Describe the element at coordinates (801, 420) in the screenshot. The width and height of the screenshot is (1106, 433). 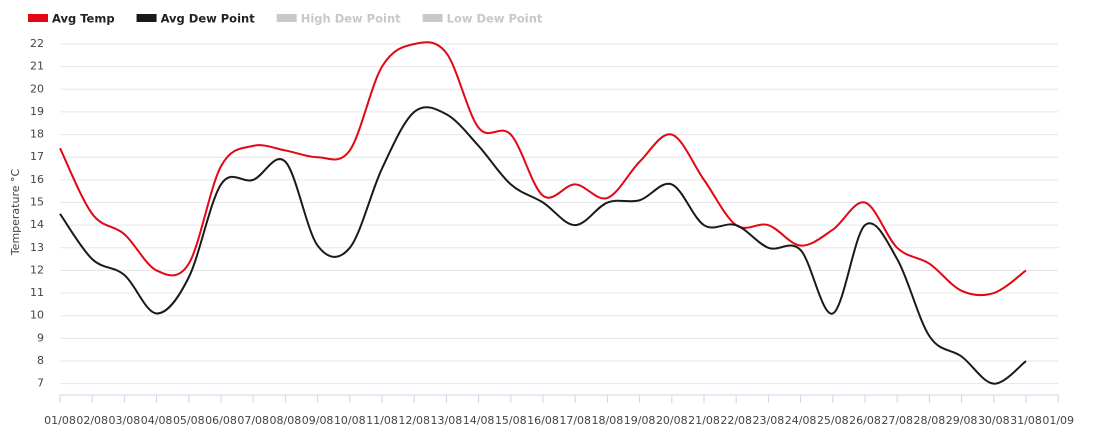
I see `x-tick-label: 24/08` at that location.